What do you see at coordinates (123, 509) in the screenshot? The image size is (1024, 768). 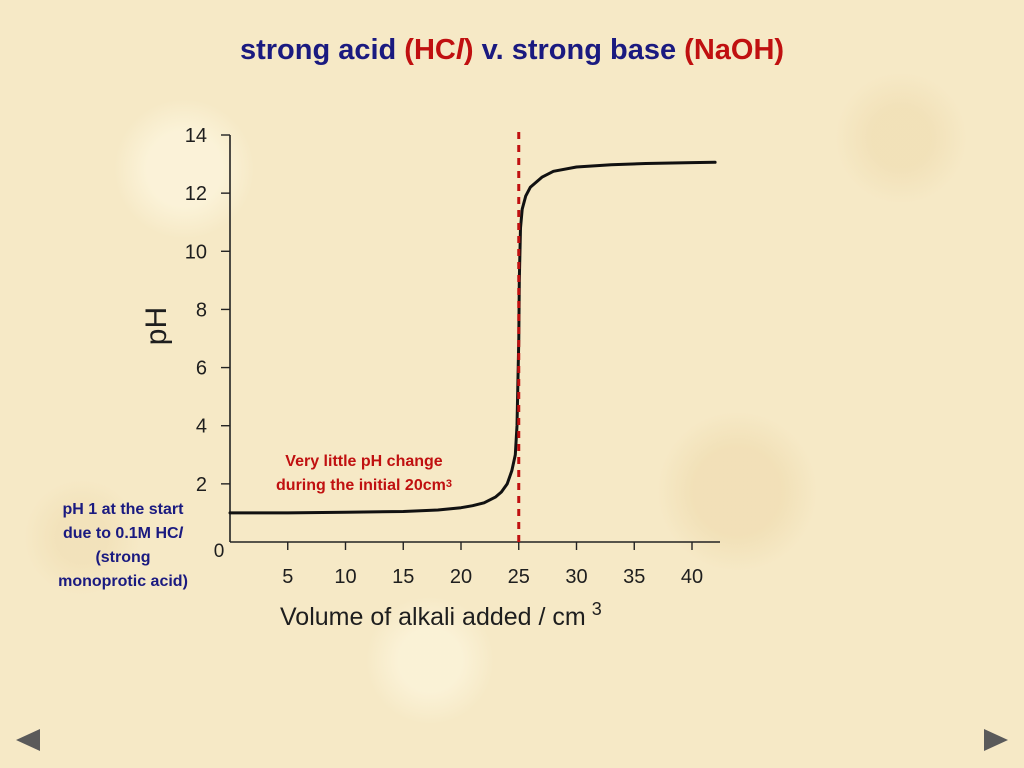 I see `start-ph-line1: pH 1 at the start` at bounding box center [123, 509].